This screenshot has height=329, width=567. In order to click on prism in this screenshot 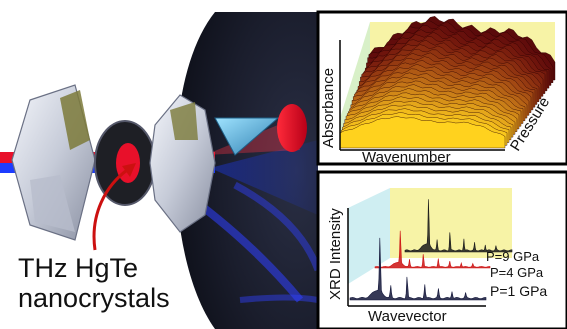, I will do `click(247, 136)`.